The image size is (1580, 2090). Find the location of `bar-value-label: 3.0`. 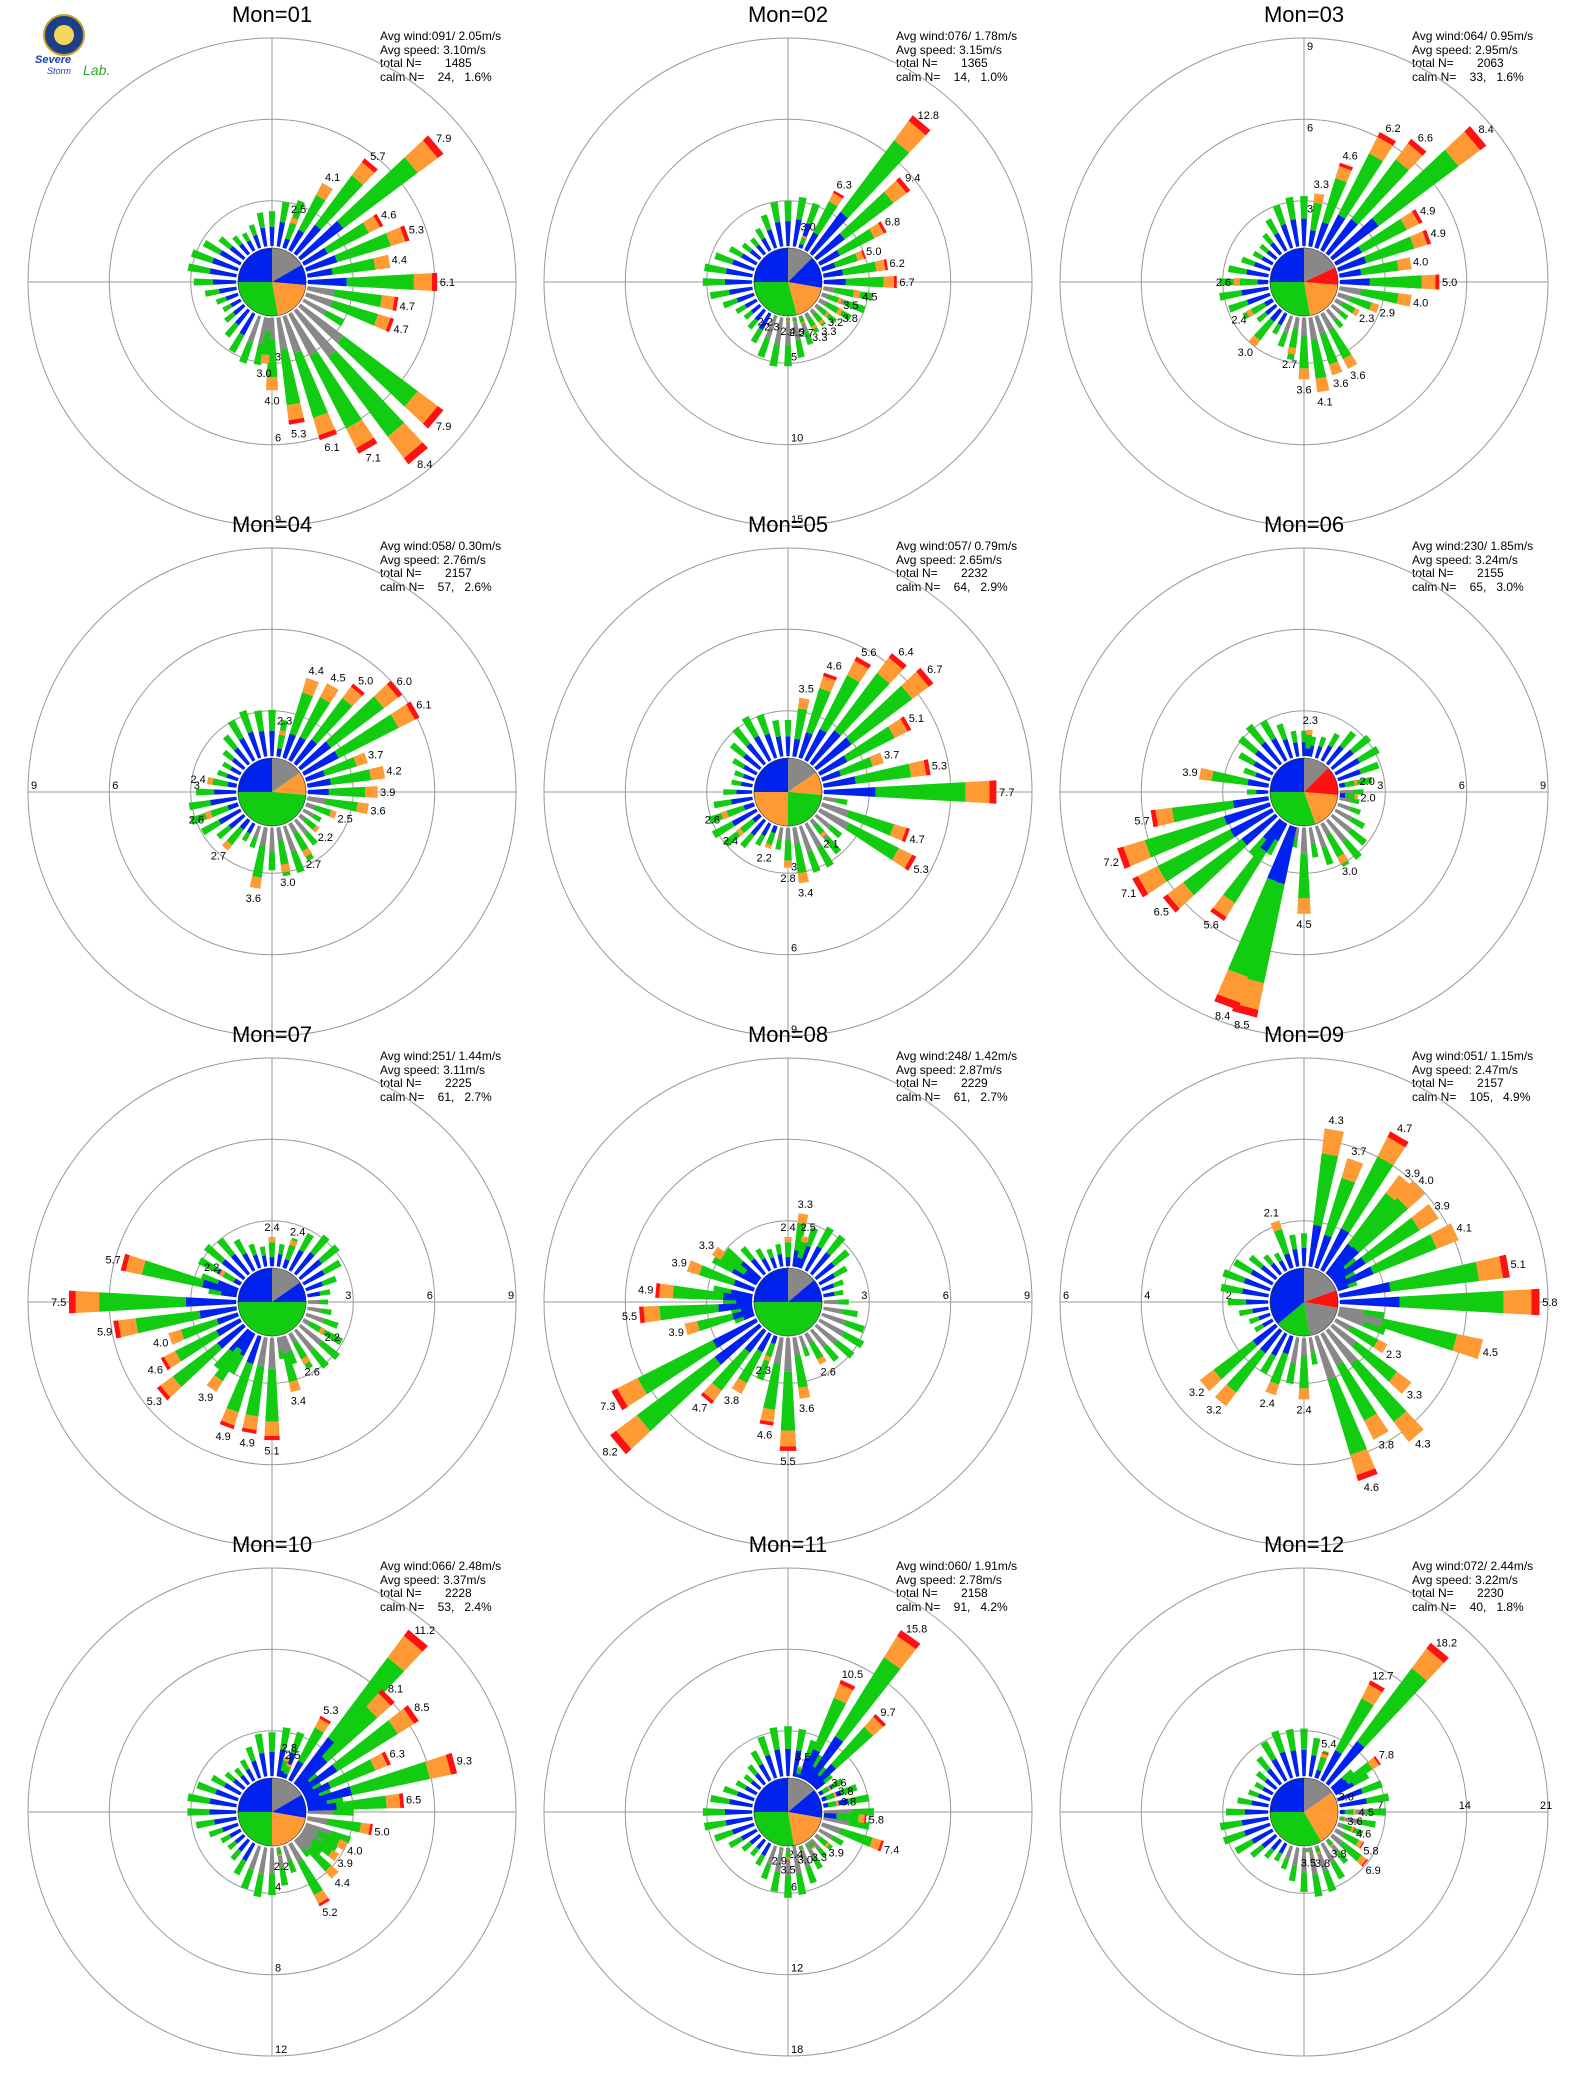

bar-value-label: 3.0 is located at coordinates (805, 1861).